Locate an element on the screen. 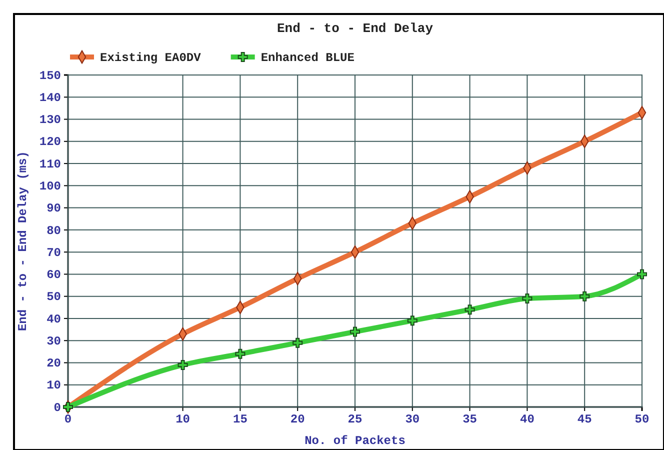  y-tick-label: 40 is located at coordinates (53, 319).